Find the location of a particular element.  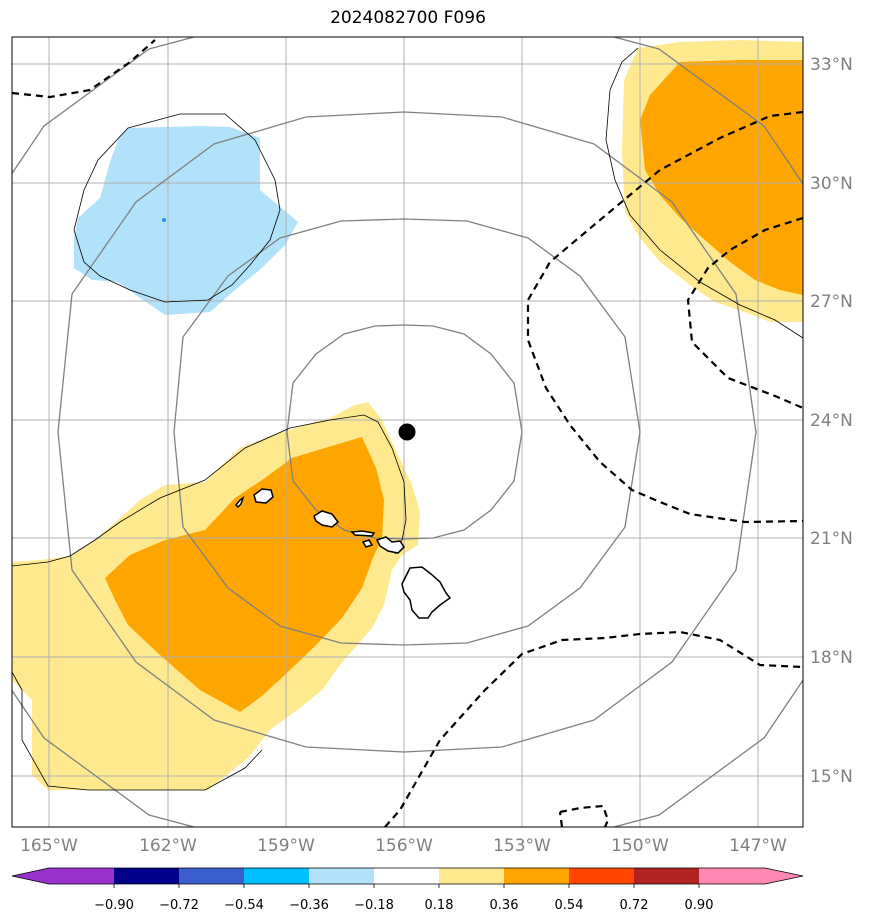

dashed-contour-east is located at coordinates (664, 317).